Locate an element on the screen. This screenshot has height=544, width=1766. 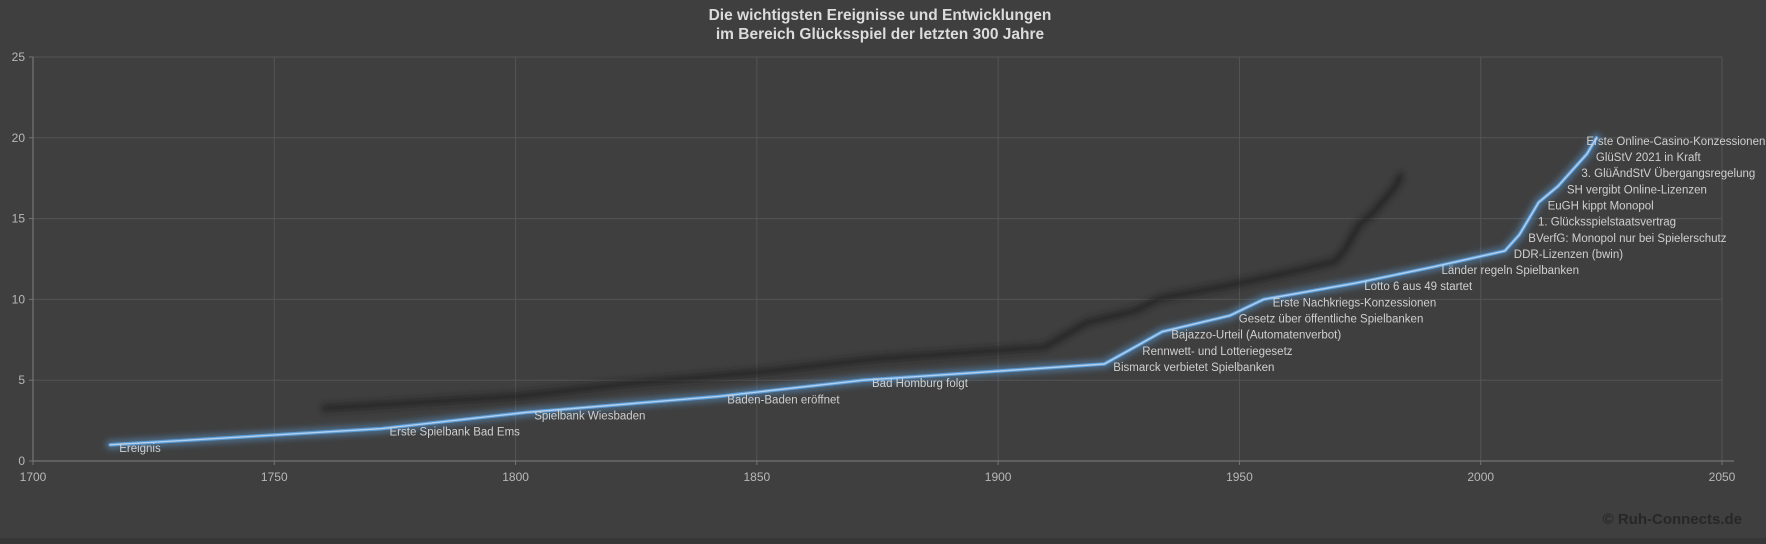
y-tick-label: 20 is located at coordinates (19, 138).